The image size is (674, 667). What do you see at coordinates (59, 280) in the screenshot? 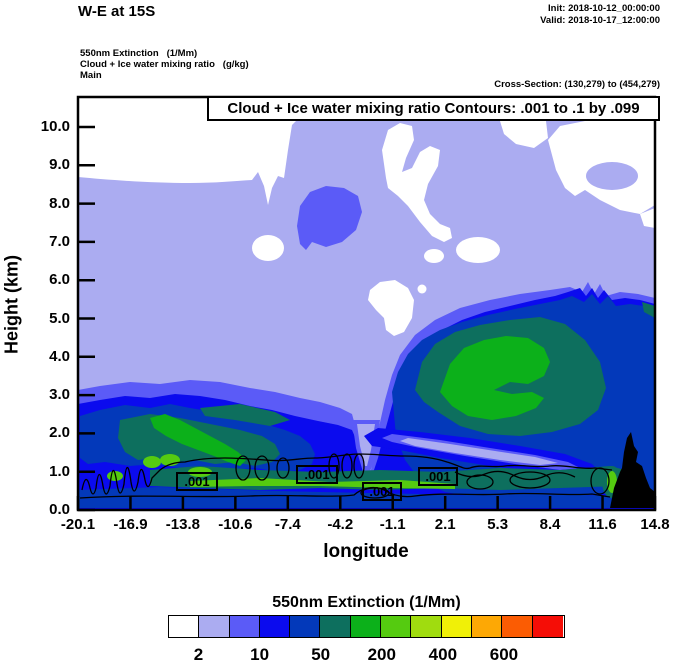
I see `y-tick-label: 6.0` at bounding box center [59, 280].